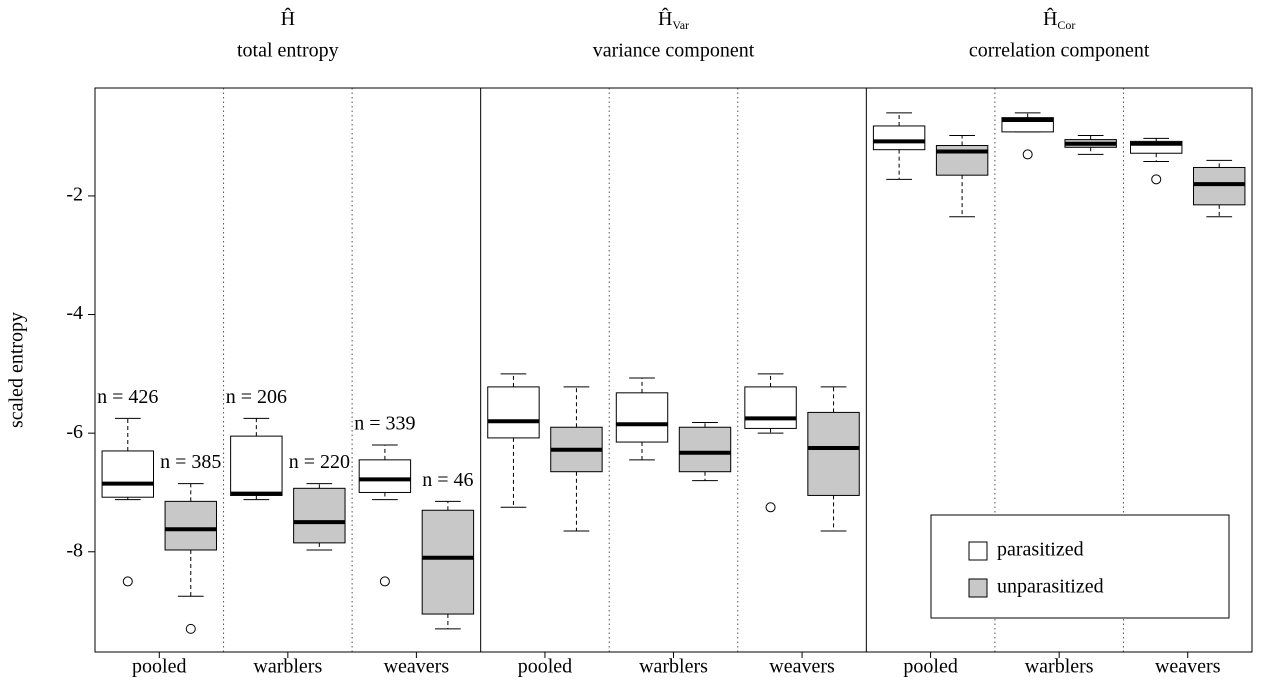 The height and width of the screenshot is (684, 1261). I want to click on n-label: n = 46, so click(447, 480).